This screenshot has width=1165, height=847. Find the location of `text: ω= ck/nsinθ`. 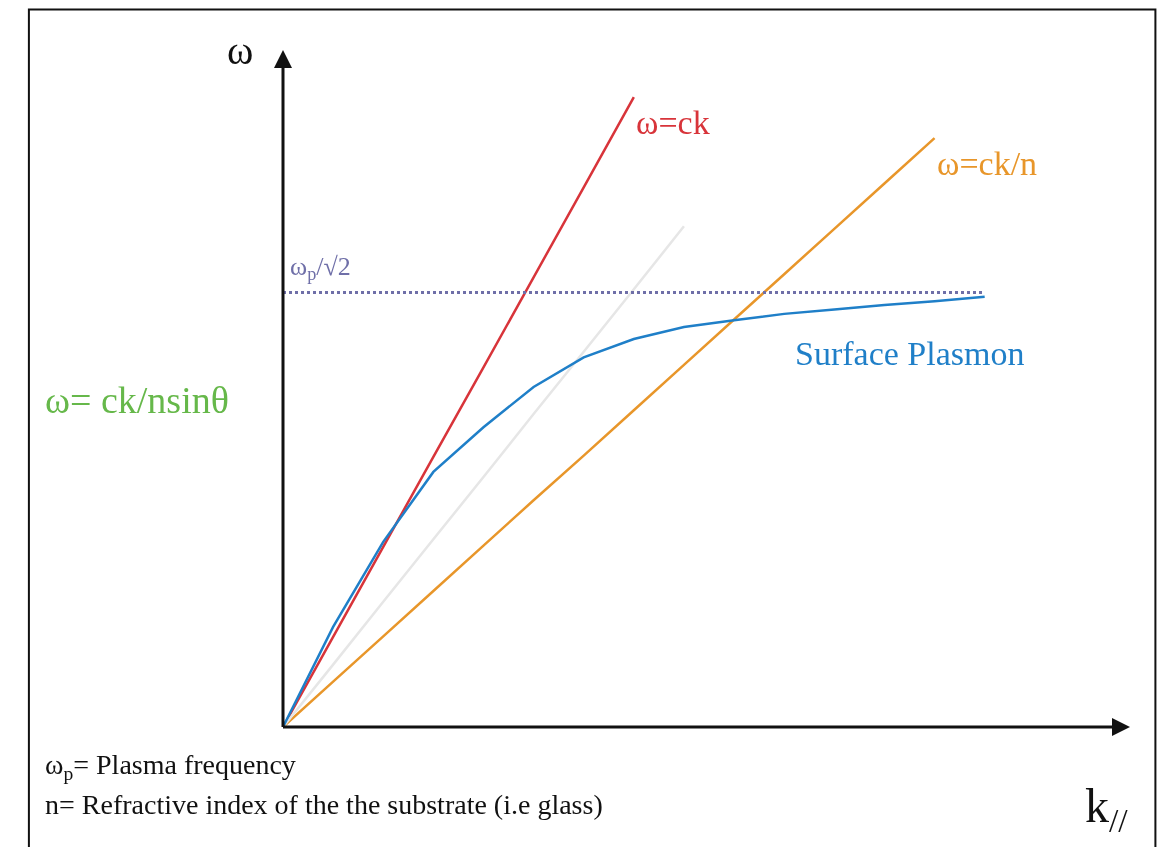

text: ω= ck/nsinθ is located at coordinates (137, 400).